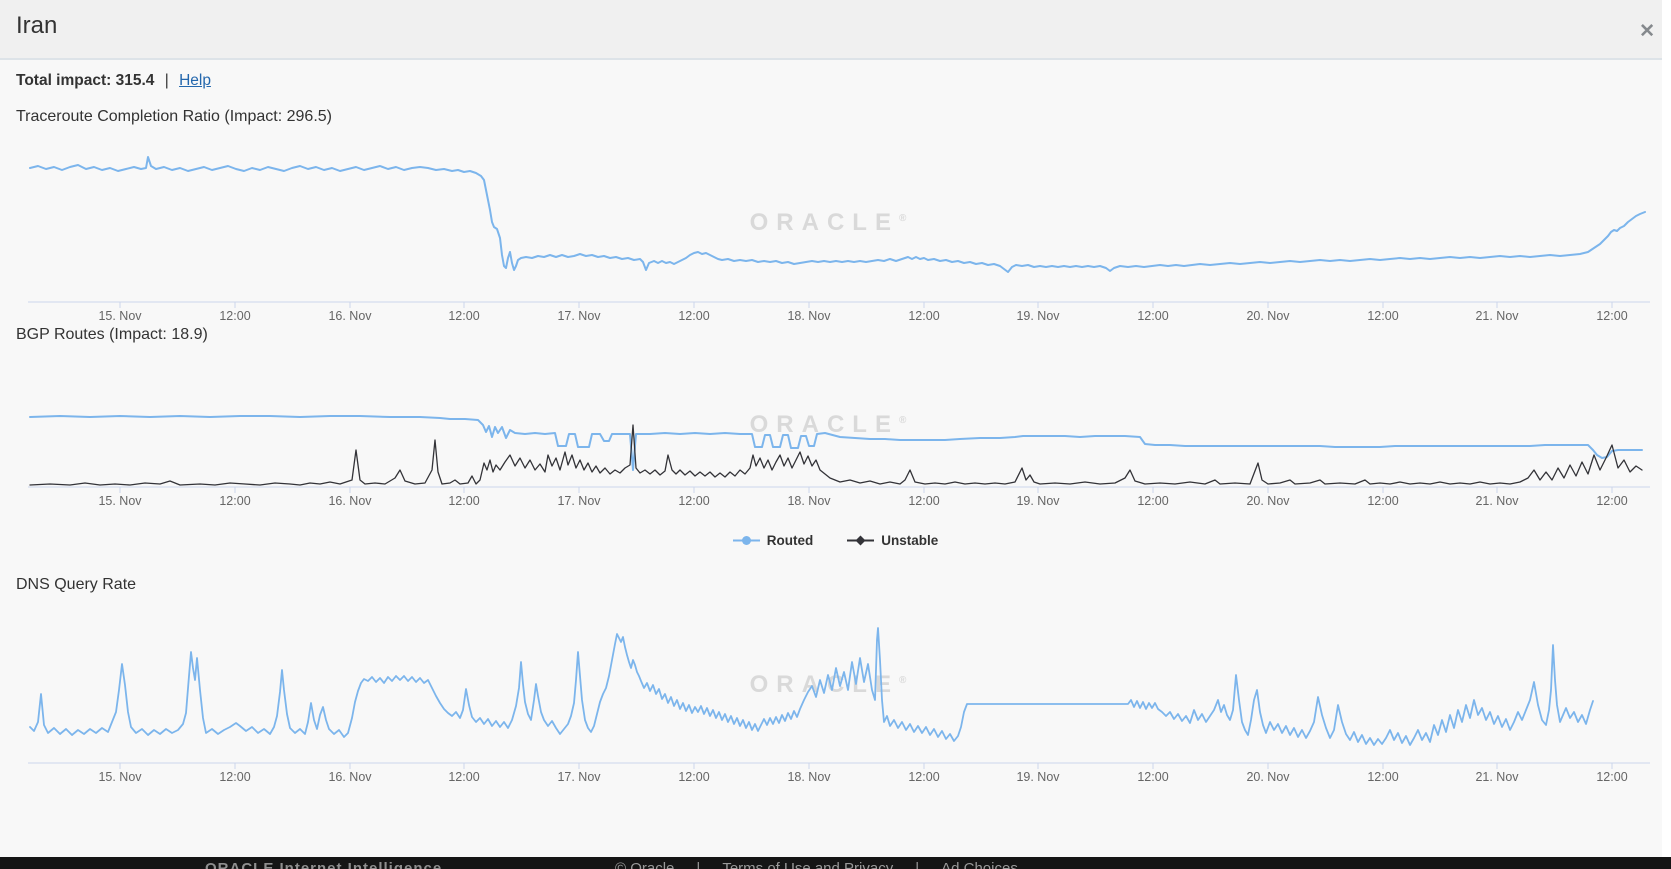  I want to click on footer-terms-link: Terms of Use and Privacy, so click(808, 864).